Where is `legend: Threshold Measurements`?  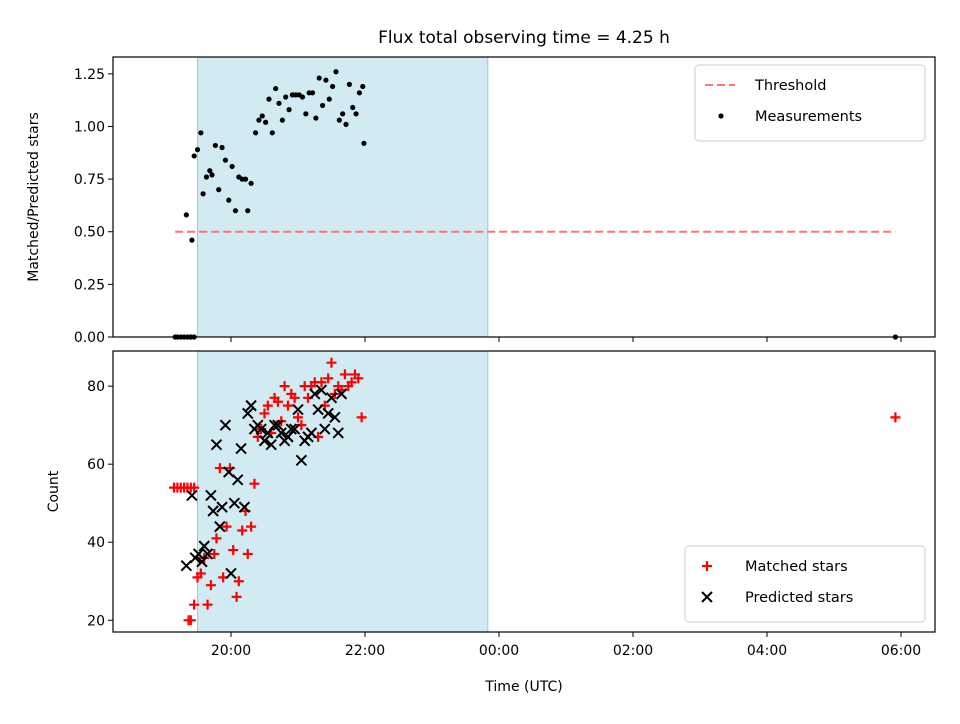
legend: Threshold Measurements is located at coordinates (810, 103).